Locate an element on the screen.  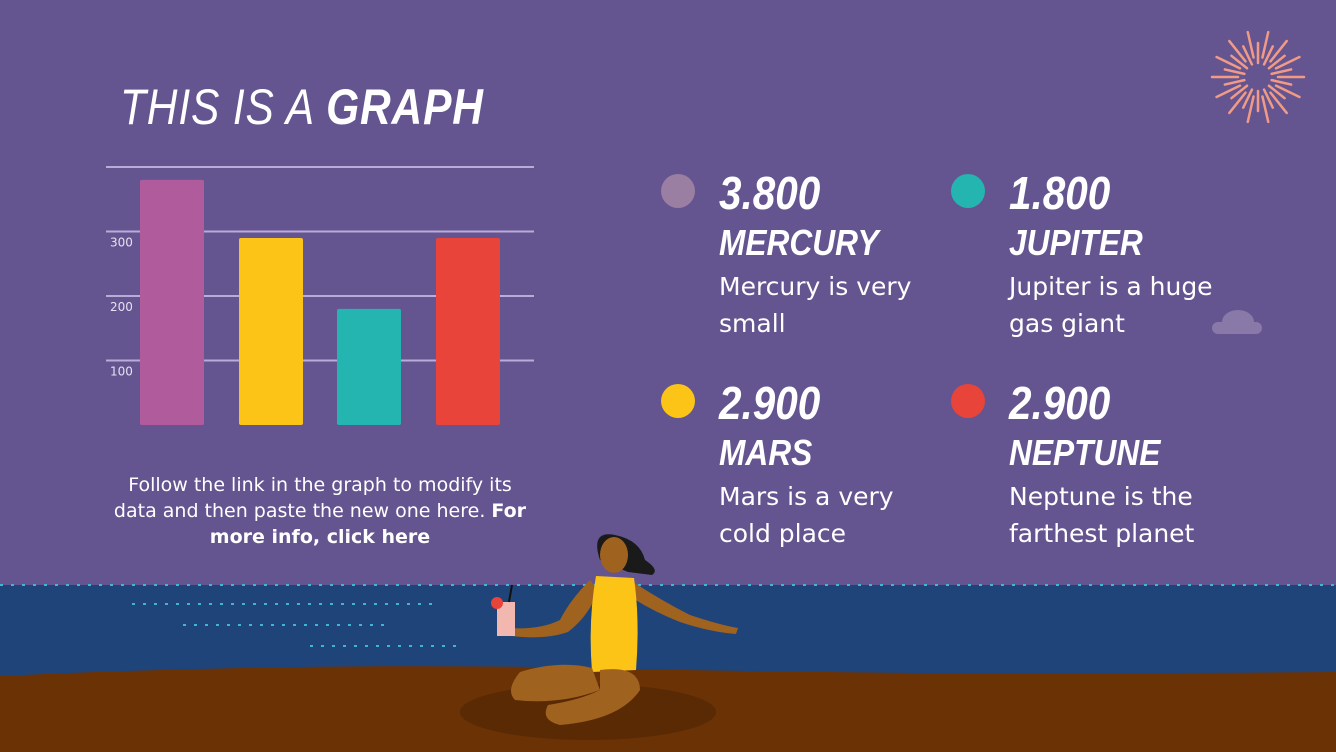
stat-description: Neptune is the farthest planet is located at coordinates (1102, 515).